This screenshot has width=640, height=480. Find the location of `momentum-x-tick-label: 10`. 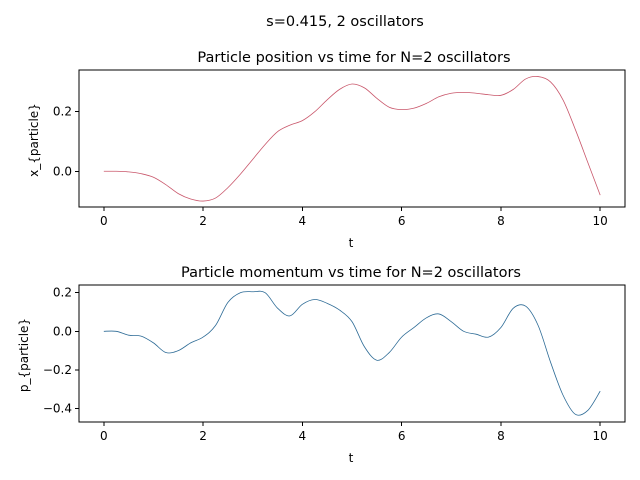

momentum-x-tick-label: 10 is located at coordinates (600, 436).